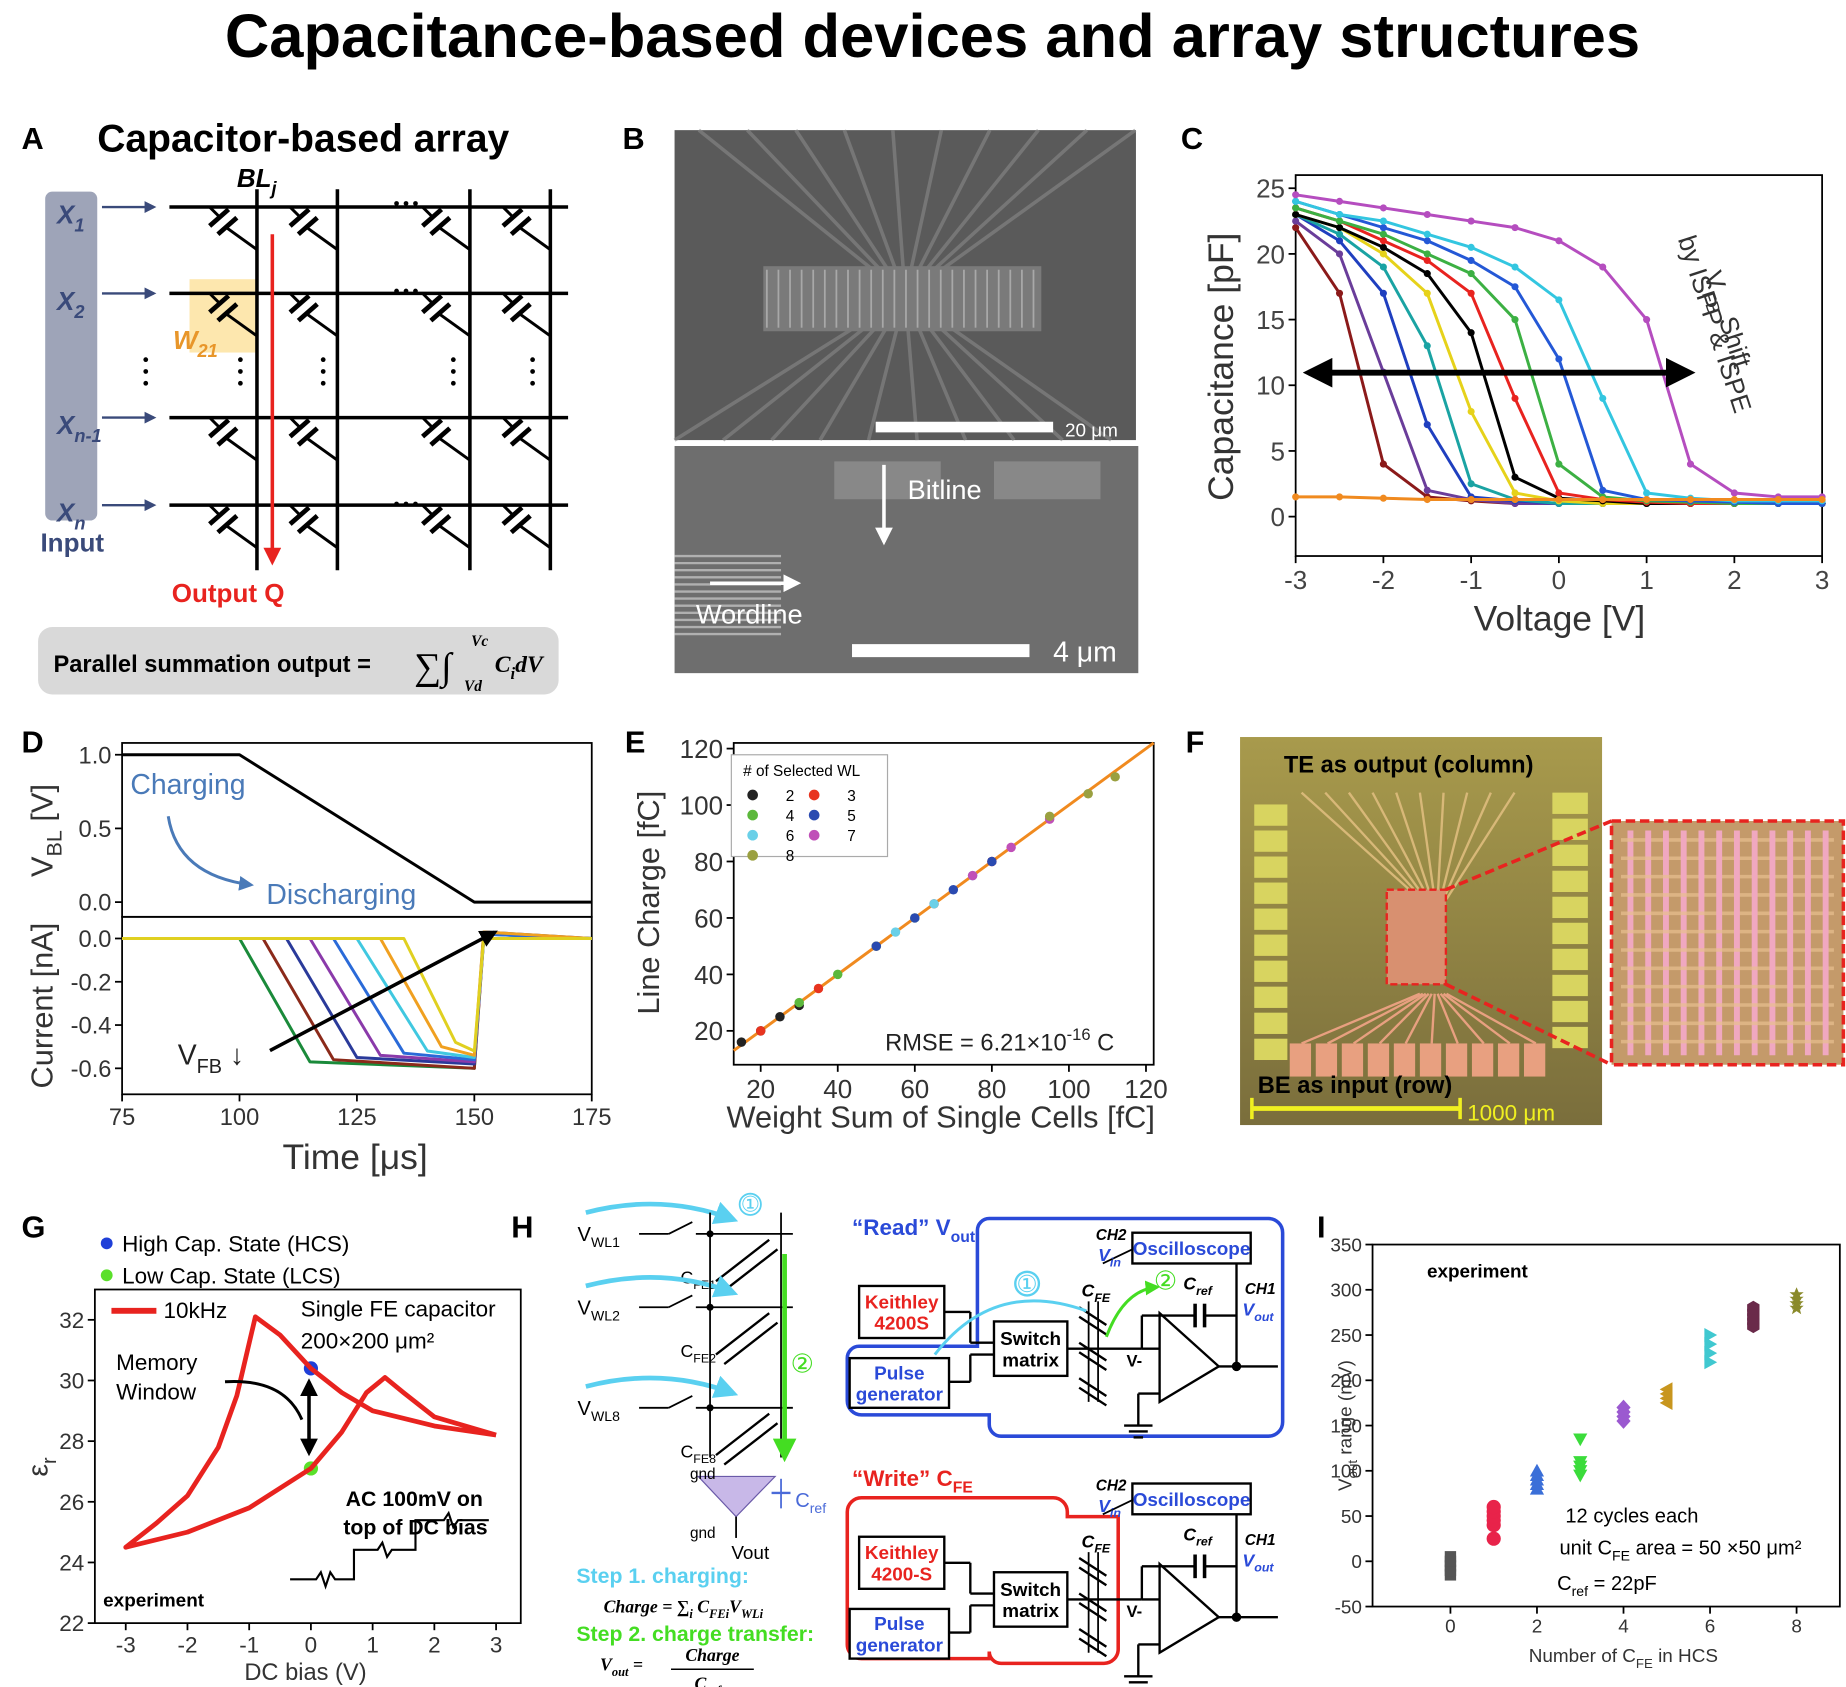  What do you see at coordinates (72, 542) in the screenshot?
I see `input-caption: Input` at bounding box center [72, 542].